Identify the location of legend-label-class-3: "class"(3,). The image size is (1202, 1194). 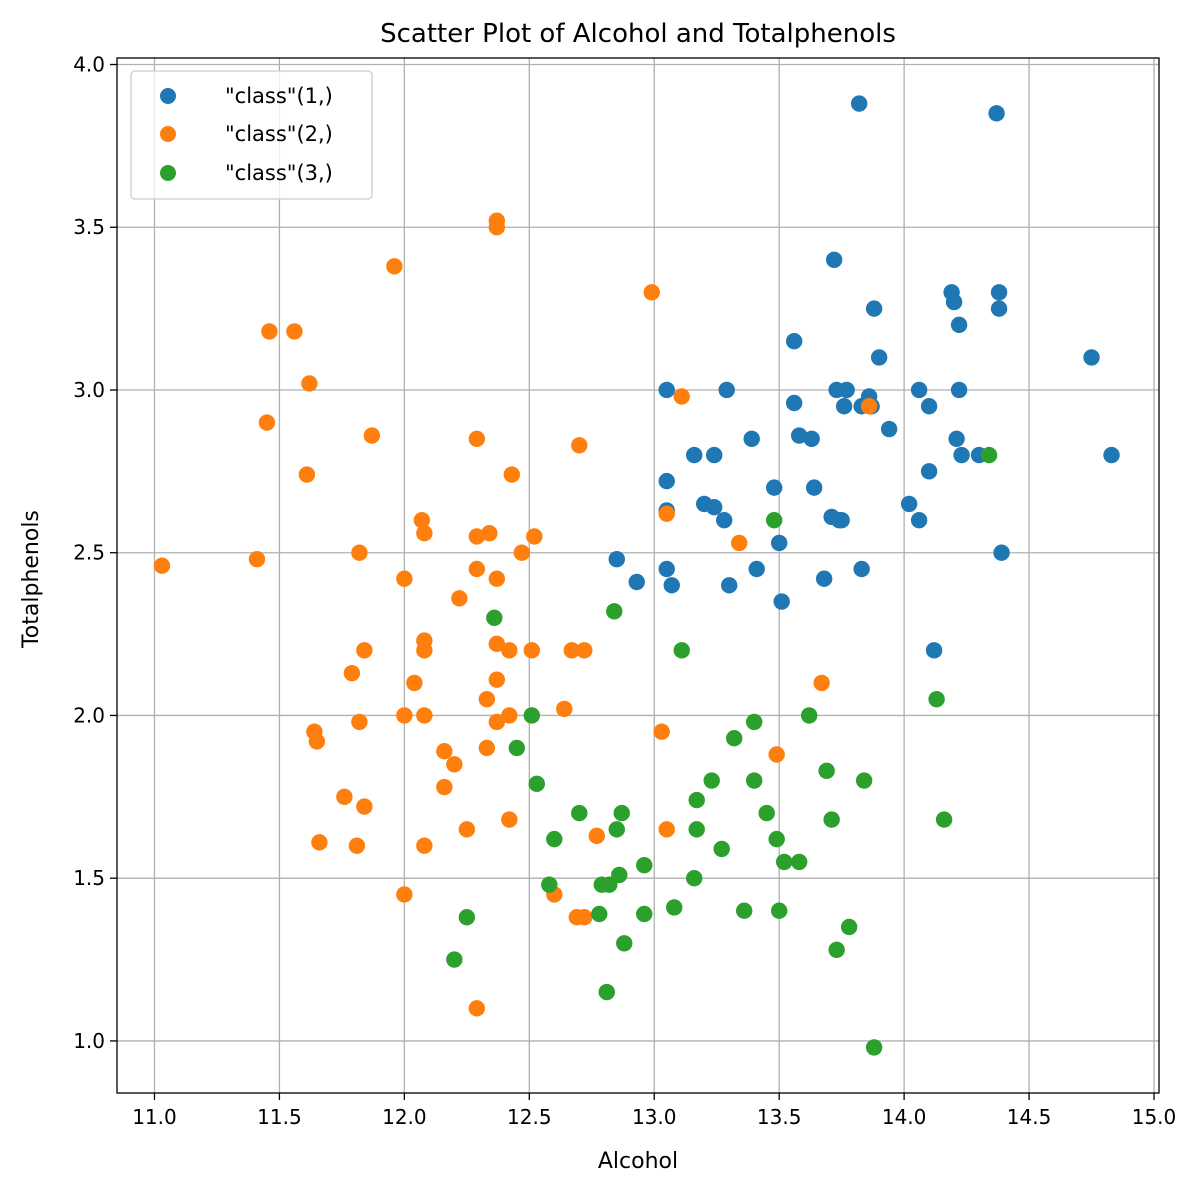
(279, 173).